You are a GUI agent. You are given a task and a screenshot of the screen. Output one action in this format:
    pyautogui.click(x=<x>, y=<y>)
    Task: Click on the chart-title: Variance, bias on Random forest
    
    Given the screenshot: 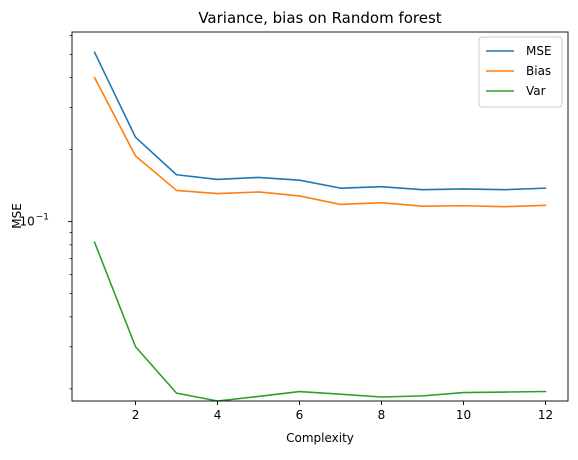 What is the action you would take?
    pyautogui.click(x=319, y=18)
    